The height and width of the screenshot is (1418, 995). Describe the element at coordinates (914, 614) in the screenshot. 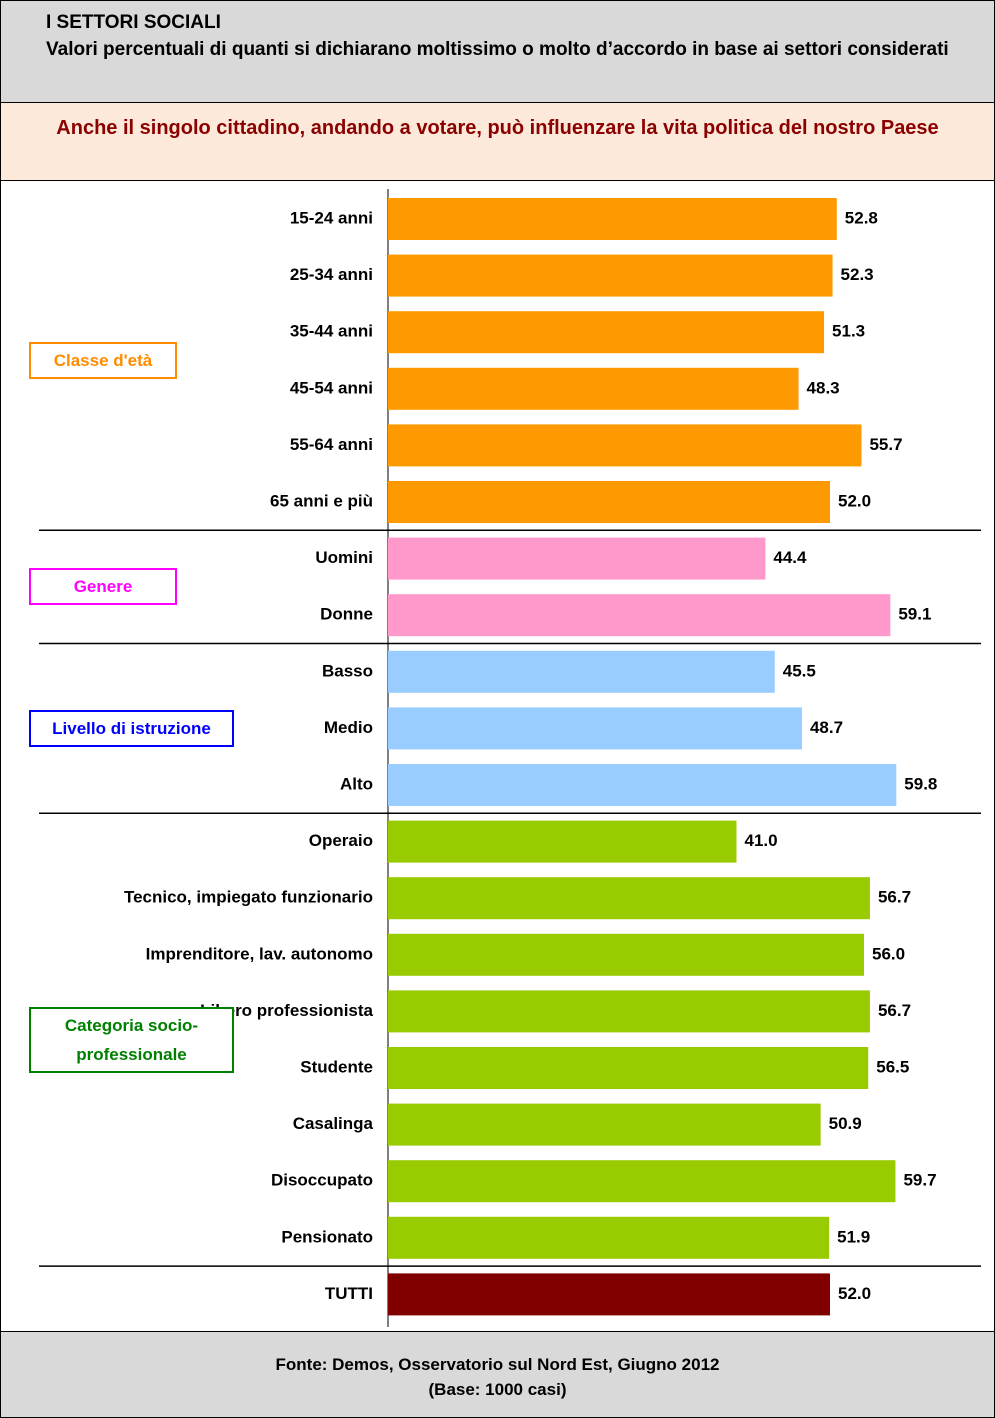

I see `value-label: 59.1` at that location.